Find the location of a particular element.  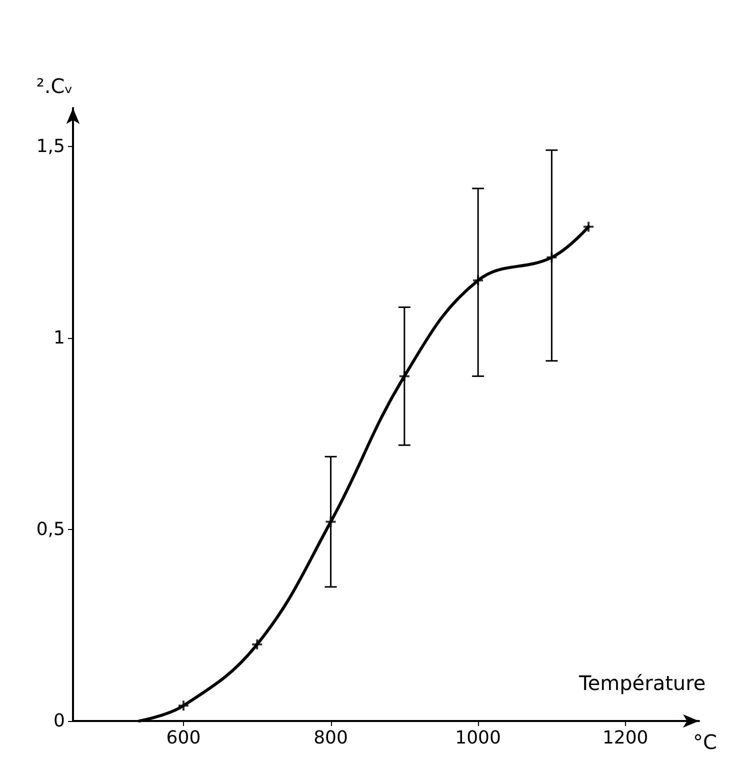

x-tick-label: 600 is located at coordinates (183, 738).